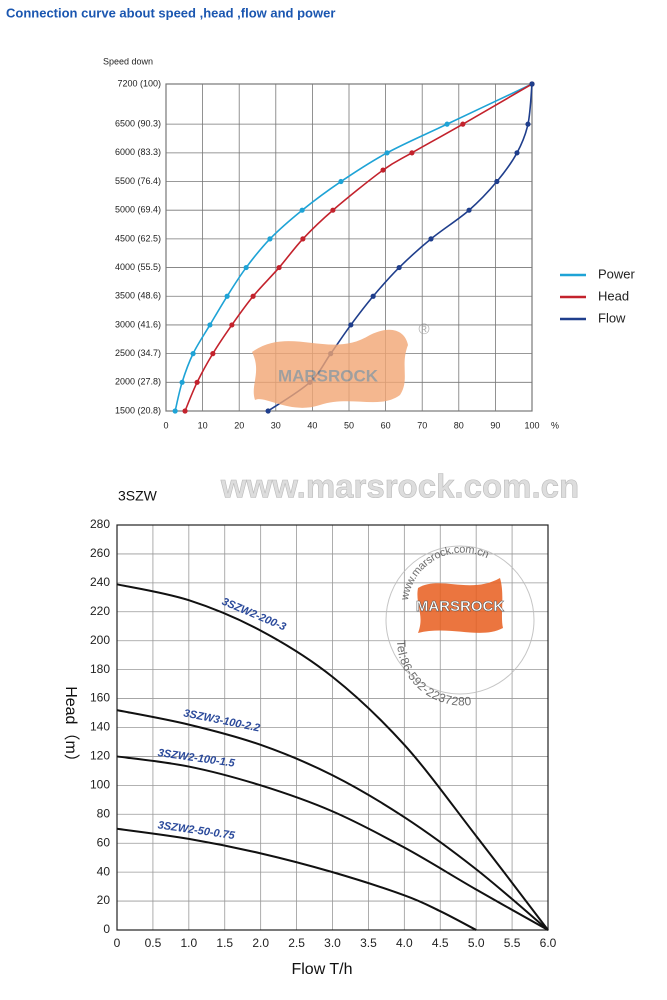 This screenshot has width=667, height=1000. I want to click on x-tick-label: 4.0, so click(404, 943).